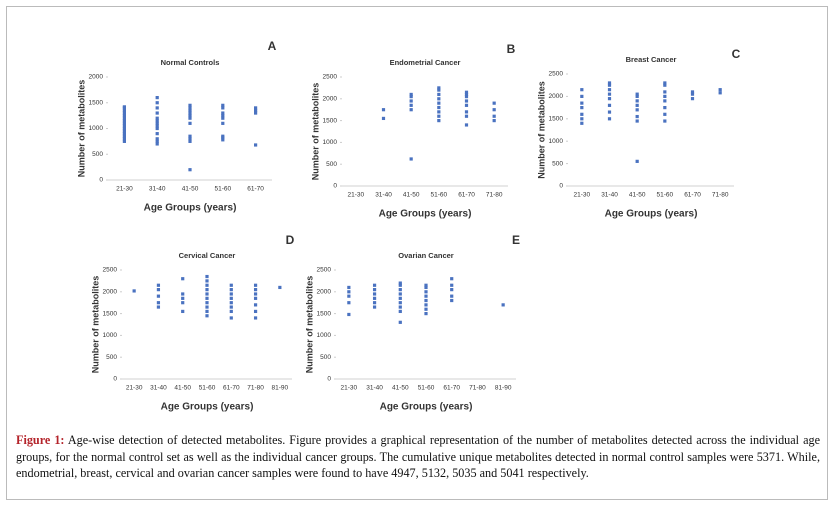 The image size is (836, 511). What do you see at coordinates (511, 49) in the screenshot?
I see `panel-label: B` at bounding box center [511, 49].